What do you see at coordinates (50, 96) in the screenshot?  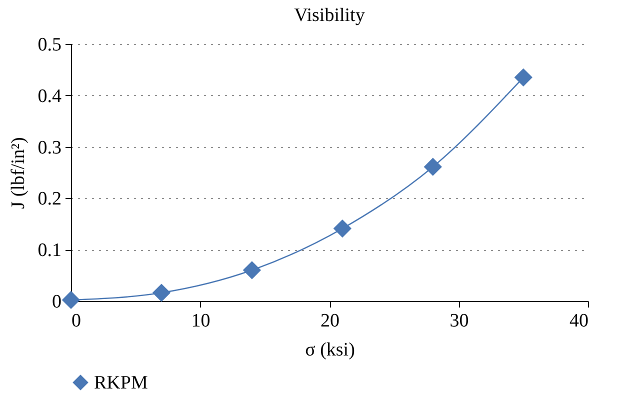 I see `y-tick-label: 0.4` at bounding box center [50, 96].